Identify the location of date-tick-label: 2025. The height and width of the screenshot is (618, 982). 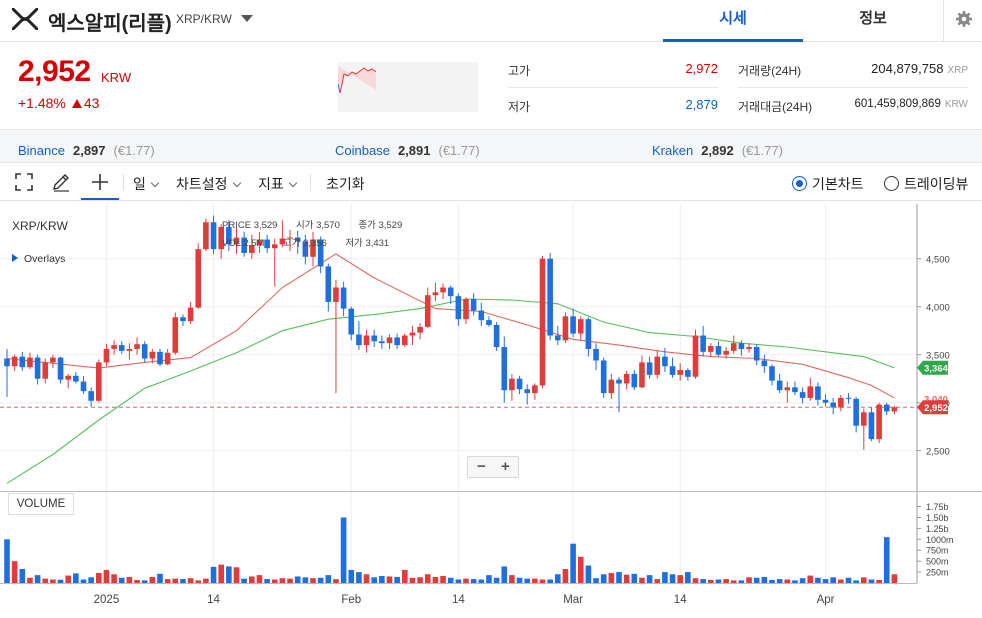
(107, 600).